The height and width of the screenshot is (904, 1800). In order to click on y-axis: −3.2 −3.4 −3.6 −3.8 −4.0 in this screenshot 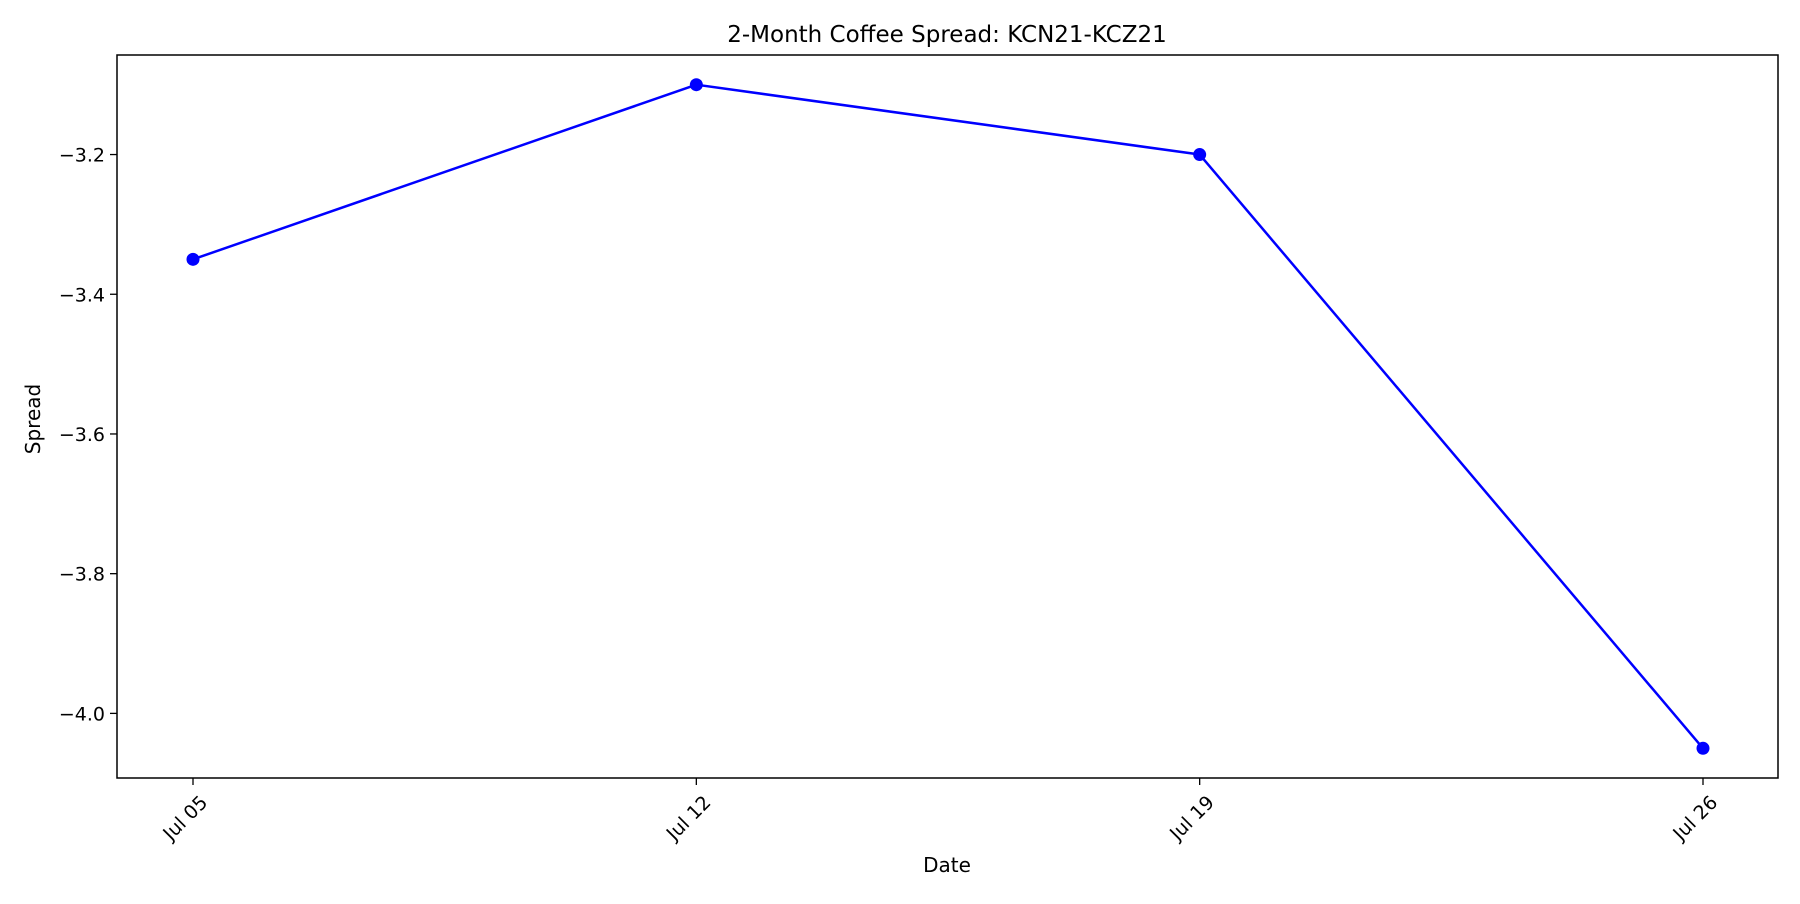, I will do `click(88, 435)`.